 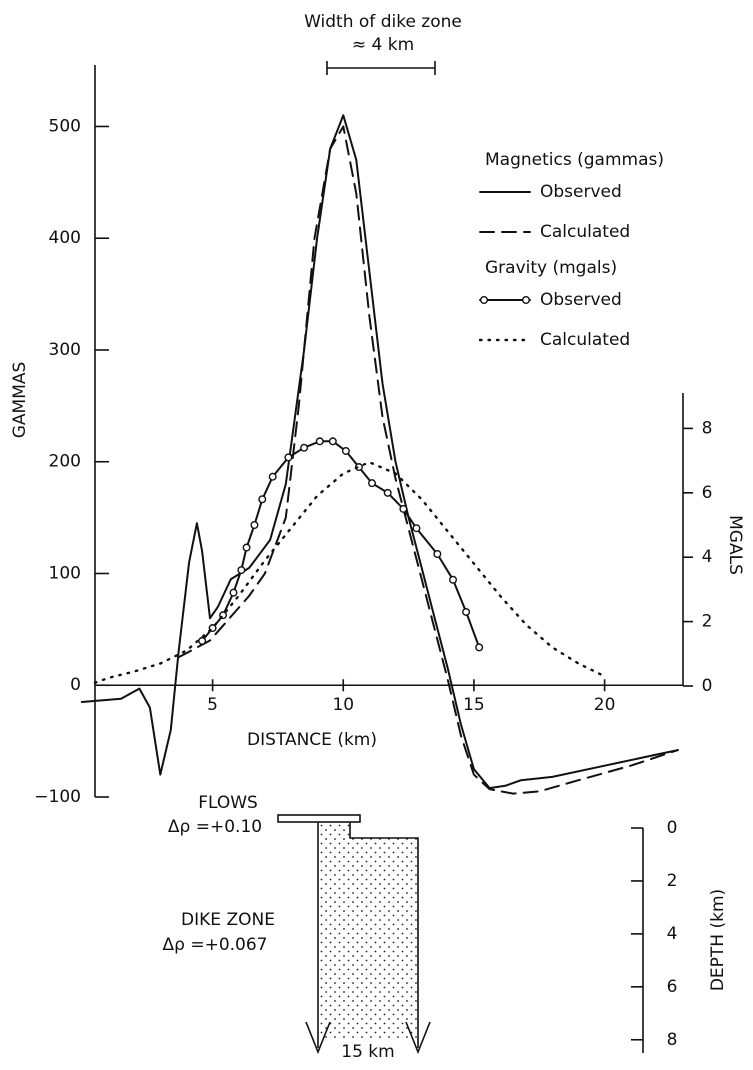 I want to click on x-tick-label: 10, so click(x=343, y=705).